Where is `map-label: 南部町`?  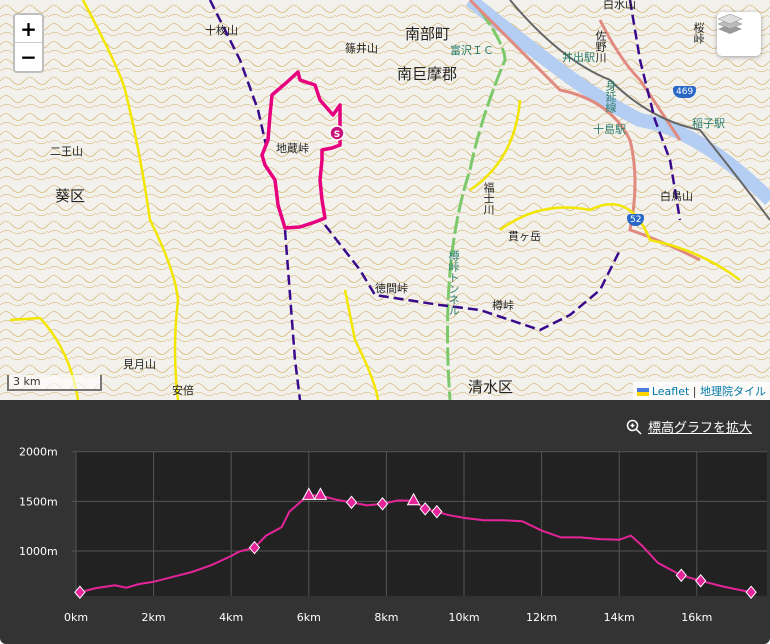 map-label: 南部町 is located at coordinates (428, 34).